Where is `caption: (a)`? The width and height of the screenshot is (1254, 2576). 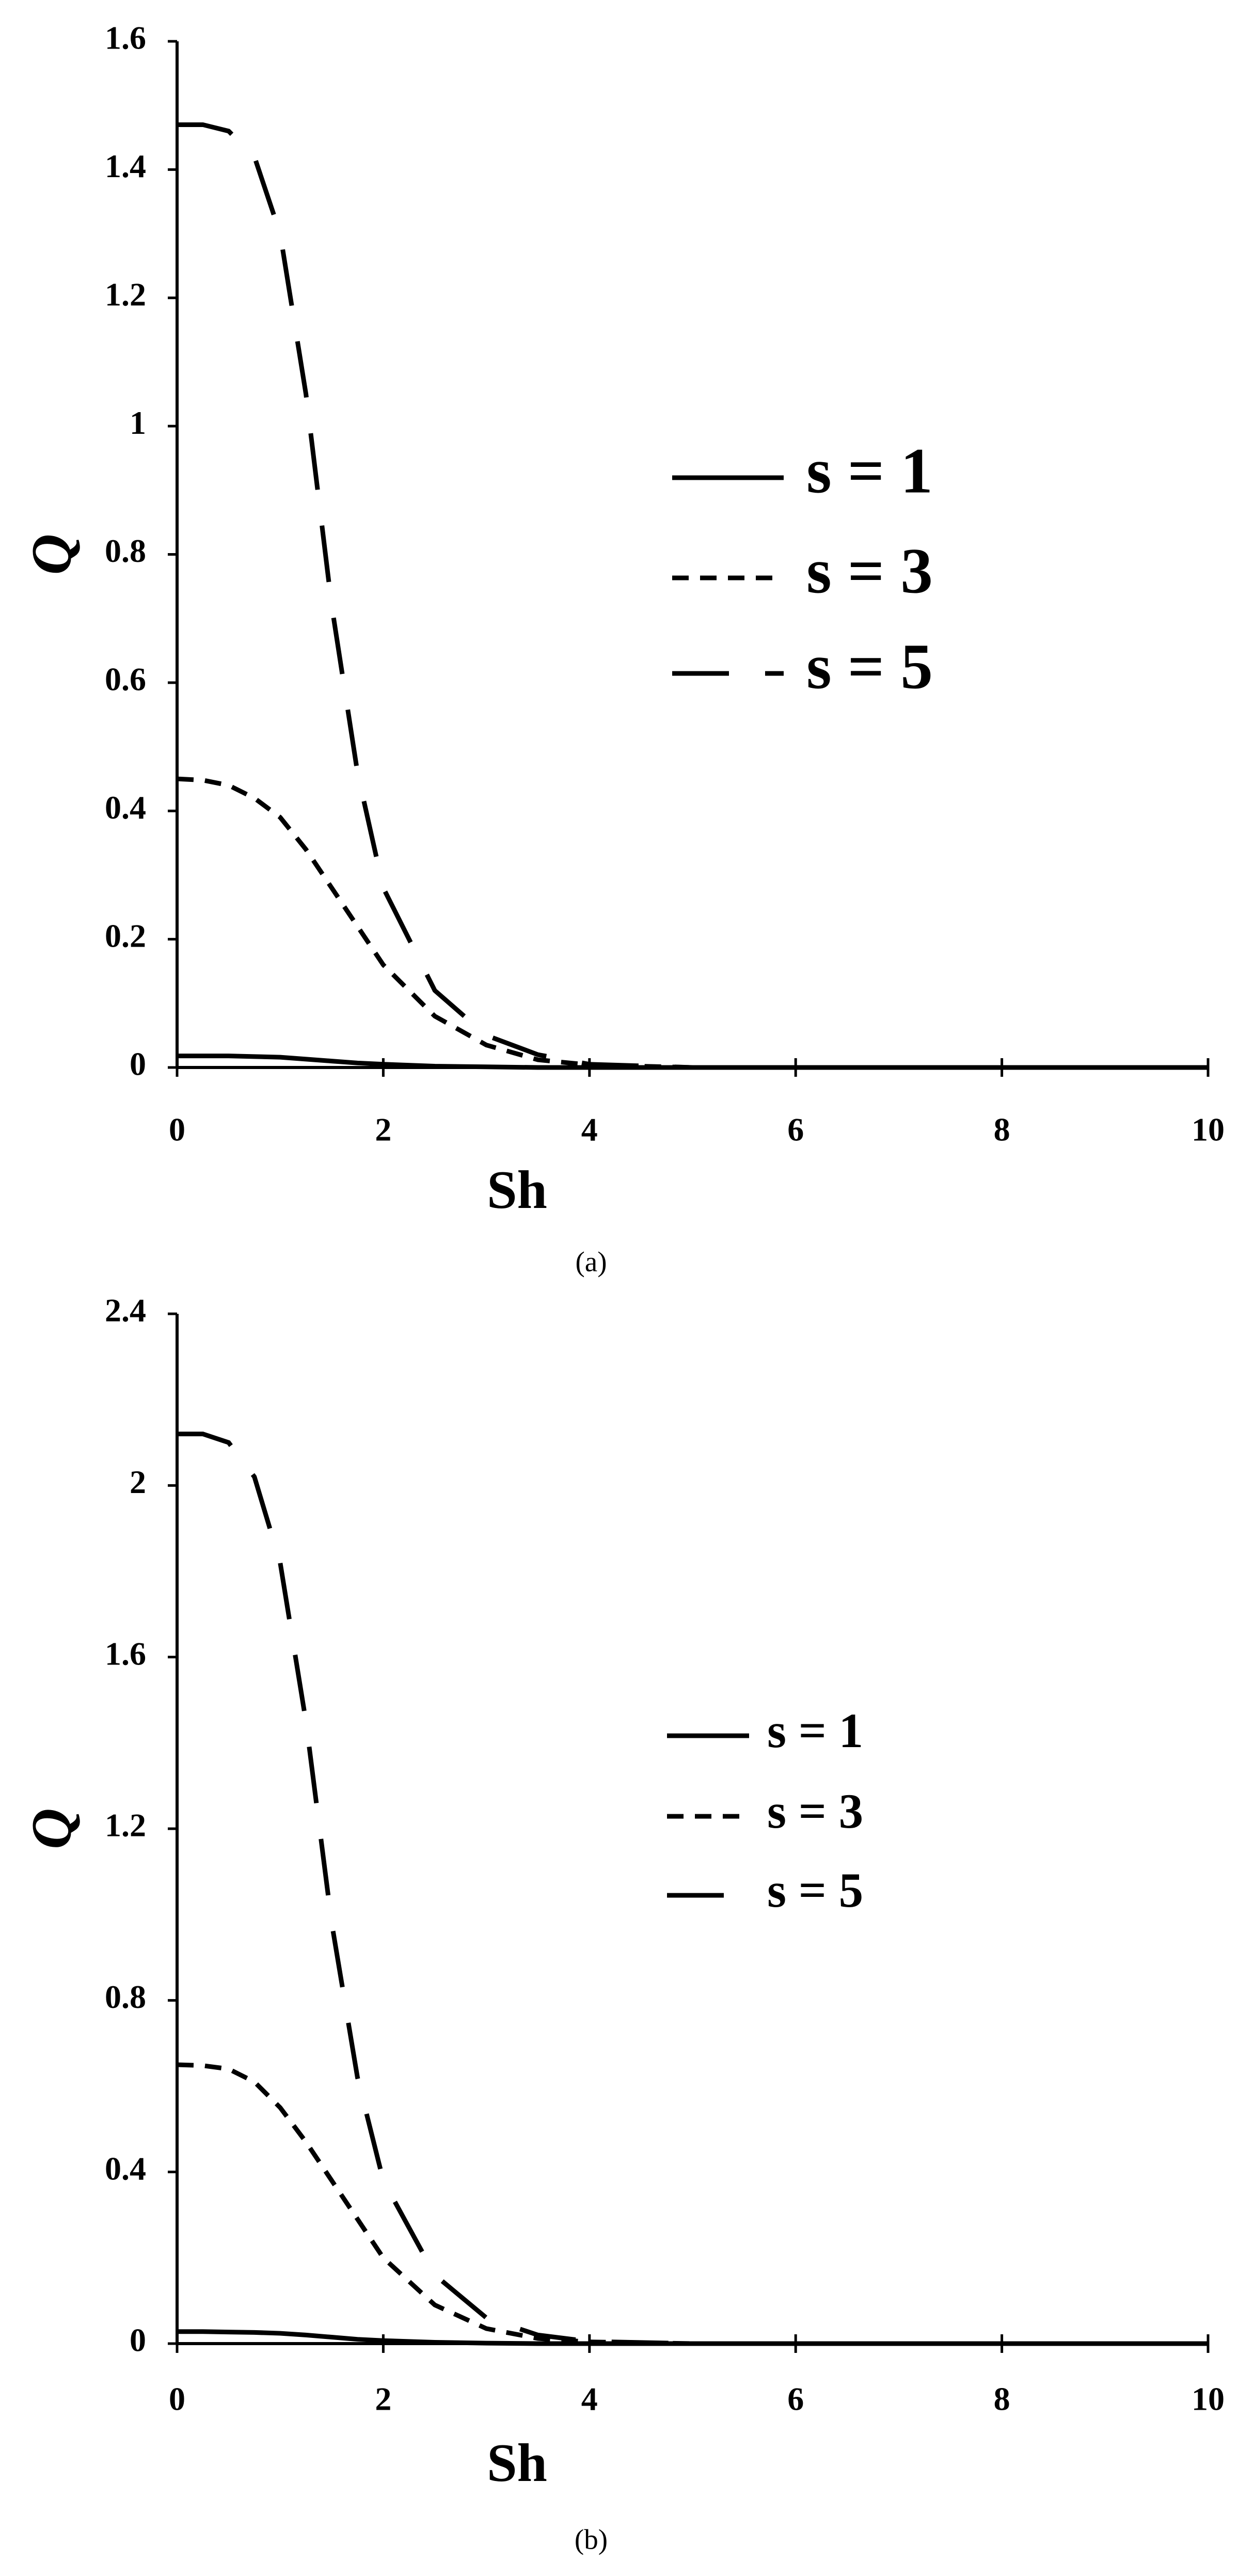
caption: (a) is located at coordinates (591, 1262).